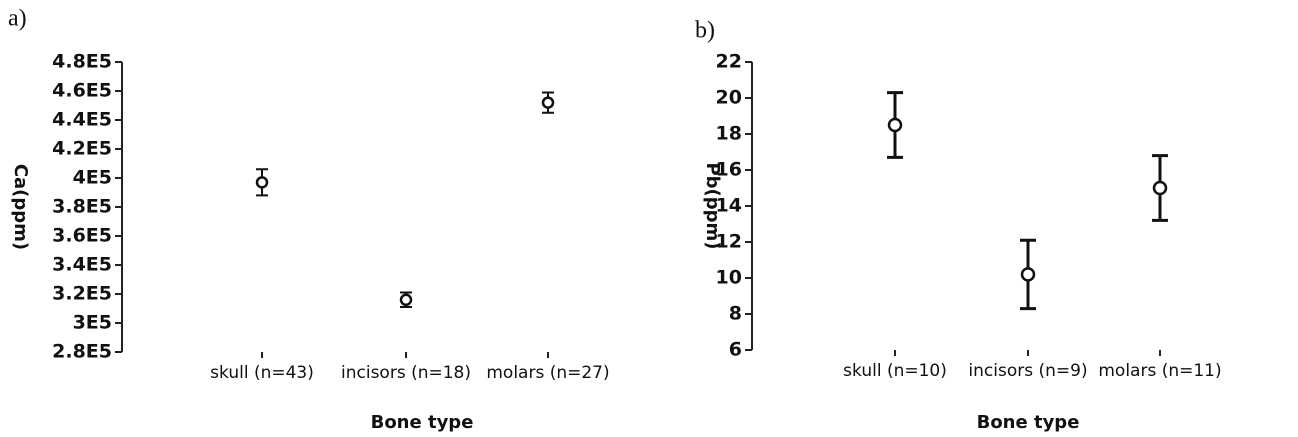 The height and width of the screenshot is (437, 1298). What do you see at coordinates (895, 371) in the screenshot?
I see `x-tick-label: skull (n=10)` at bounding box center [895, 371].